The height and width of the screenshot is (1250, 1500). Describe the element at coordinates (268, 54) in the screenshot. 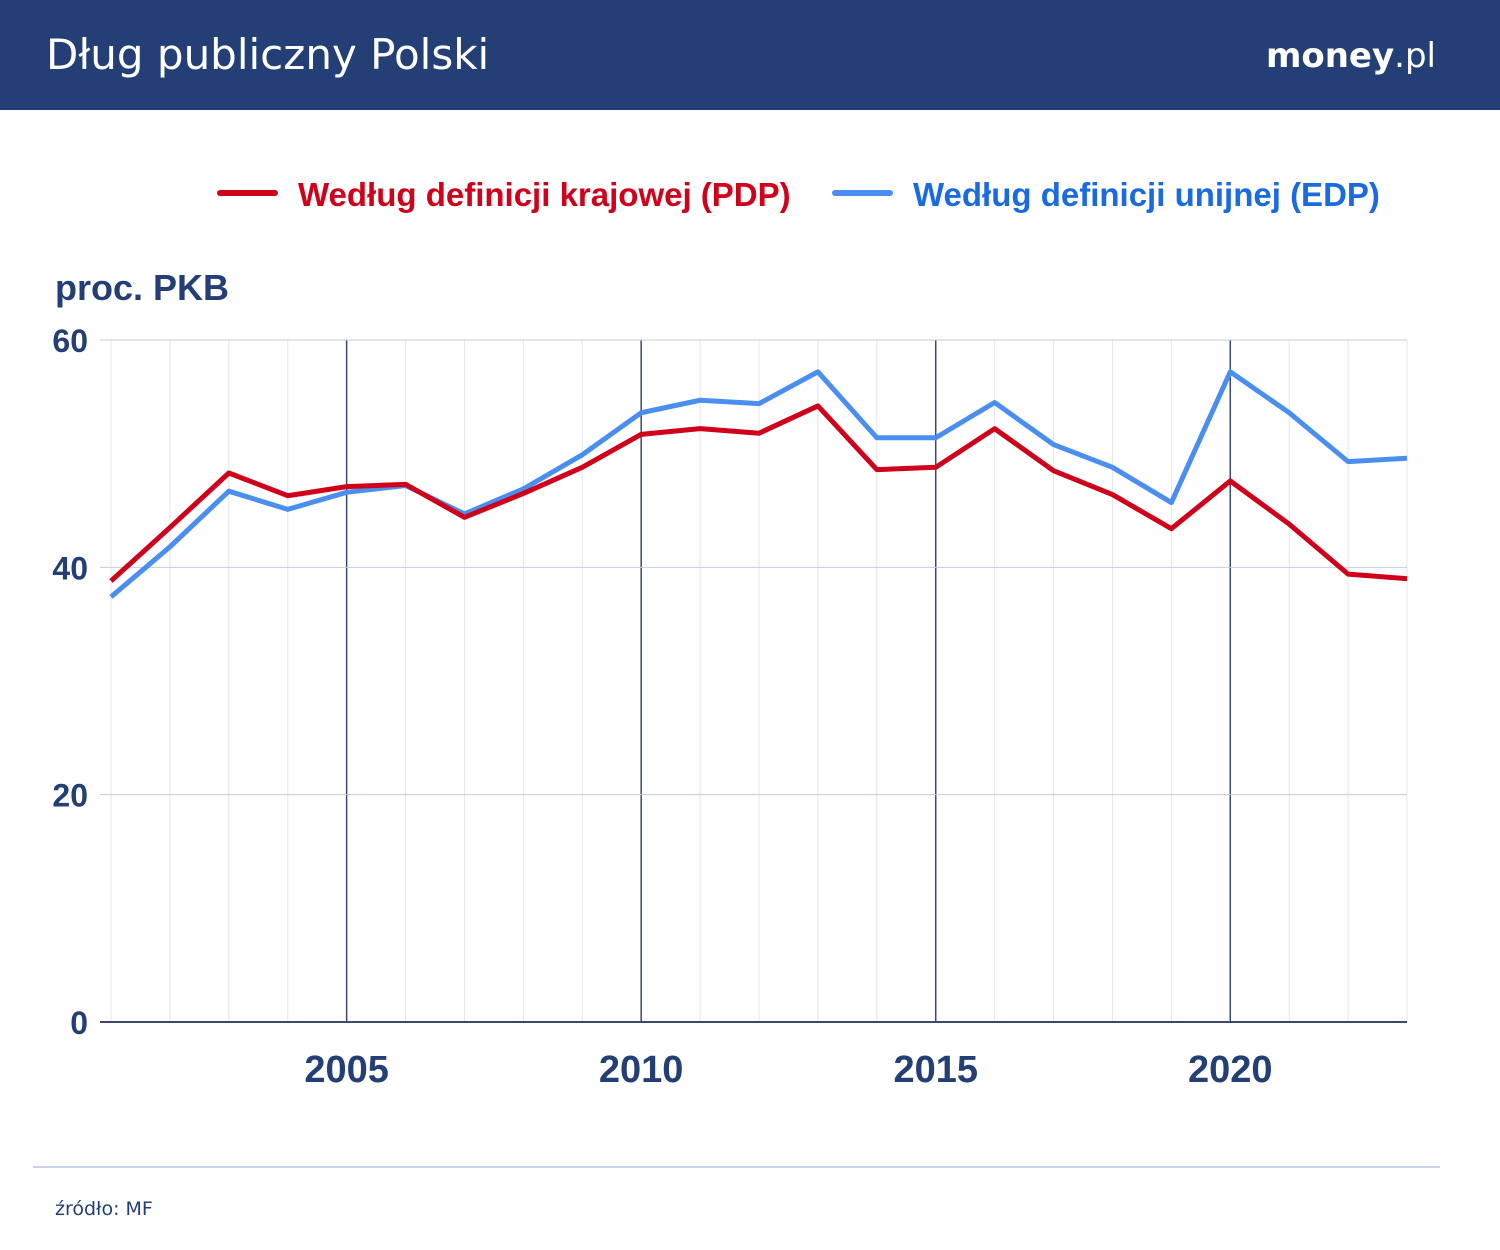

I see `chart-title: Dług publiczny Polski` at that location.